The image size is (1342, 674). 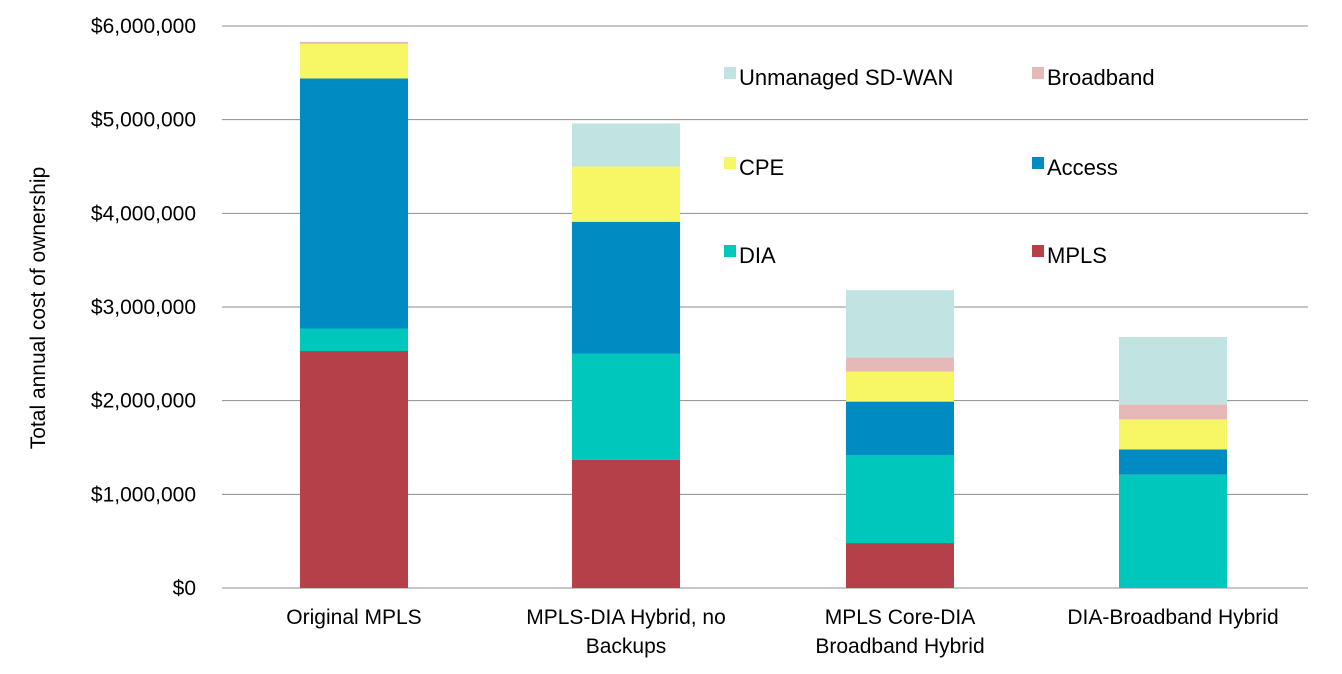 What do you see at coordinates (143, 494) in the screenshot?
I see `y-tick-label: $1,000,000` at bounding box center [143, 494].